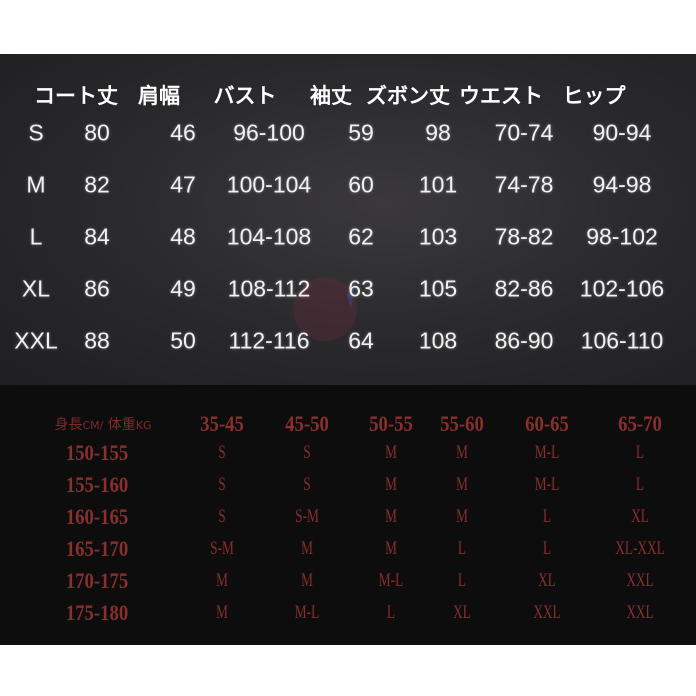 This screenshot has height=696, width=696. What do you see at coordinates (183, 184) in the screenshot?
I see `measurement-cell: 47` at bounding box center [183, 184].